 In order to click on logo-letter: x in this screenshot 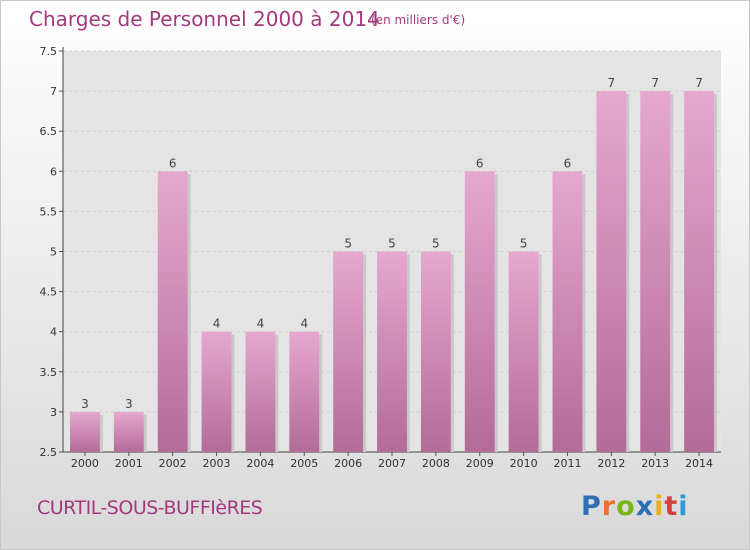, I will do `click(645, 506)`.